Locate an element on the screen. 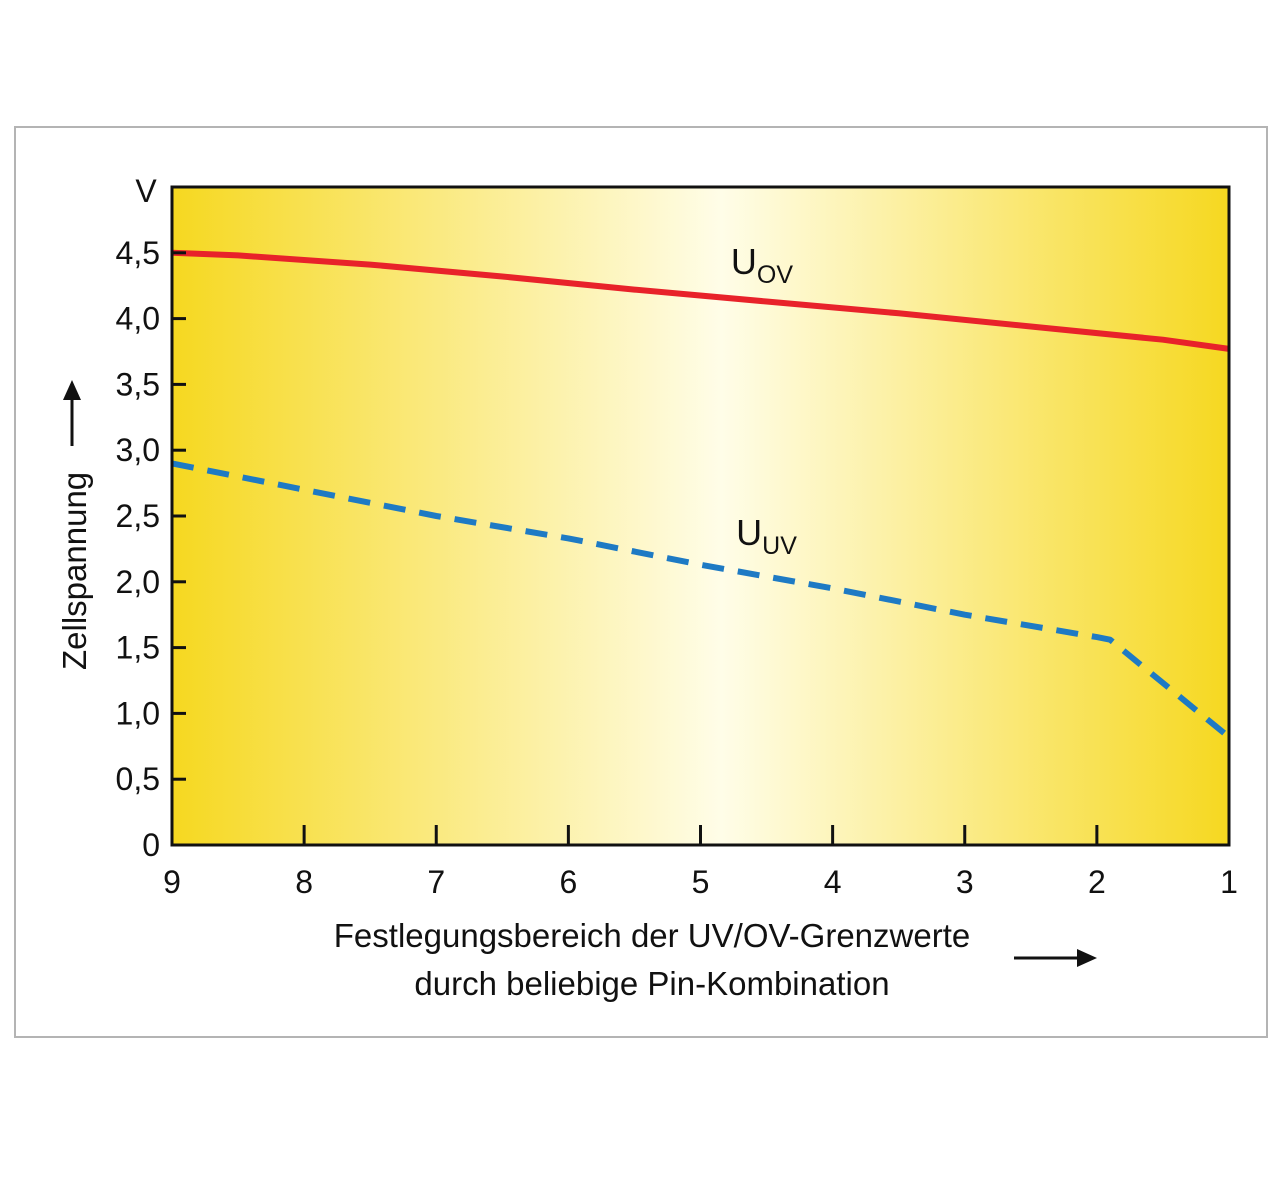 The height and width of the screenshot is (1190, 1280). y-unit-label: V is located at coordinates (146, 191).